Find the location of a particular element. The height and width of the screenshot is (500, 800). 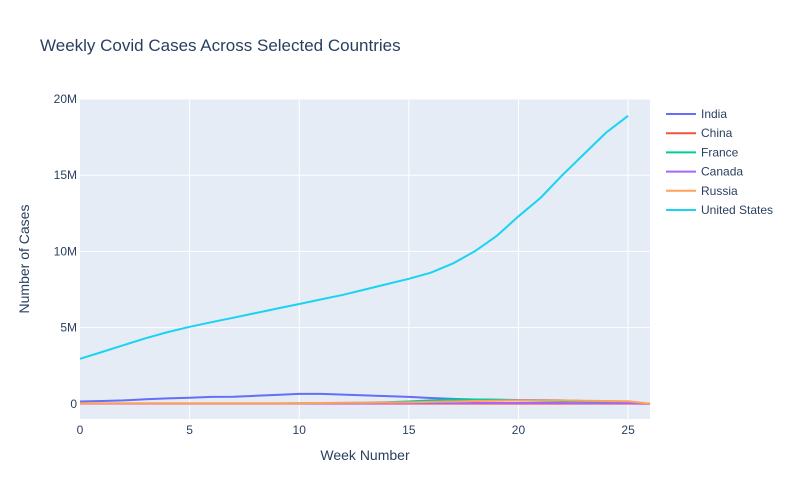

x-tick-label: 10 is located at coordinates (300, 430).